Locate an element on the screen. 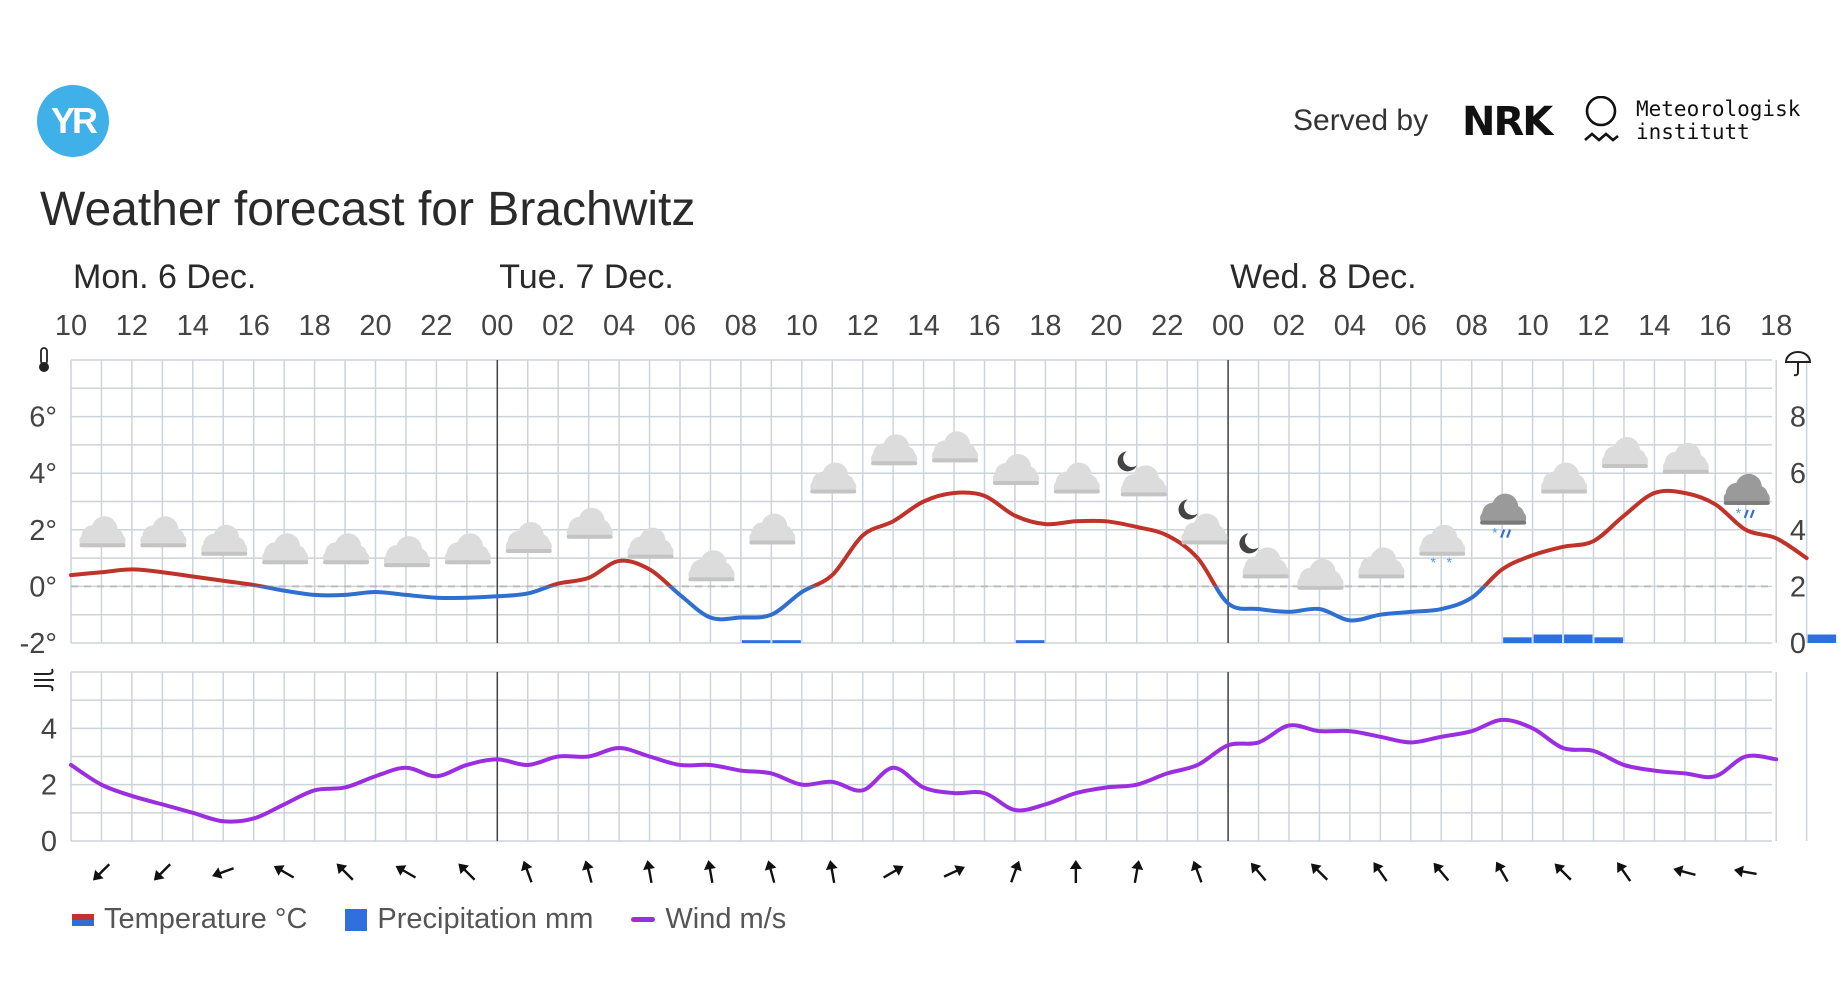  thermometer-icon is located at coordinates (44, 359).